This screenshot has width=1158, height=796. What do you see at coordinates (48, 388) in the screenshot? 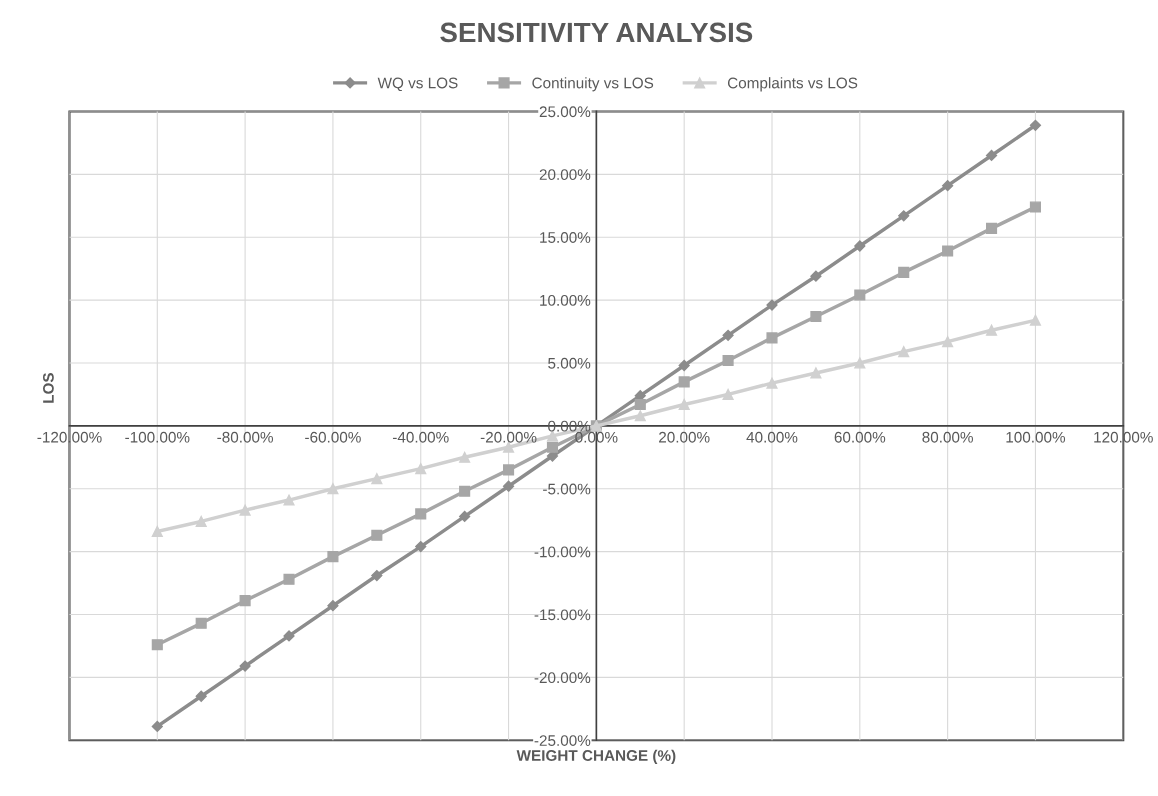
I see `y-axis-title: LOS` at bounding box center [48, 388].